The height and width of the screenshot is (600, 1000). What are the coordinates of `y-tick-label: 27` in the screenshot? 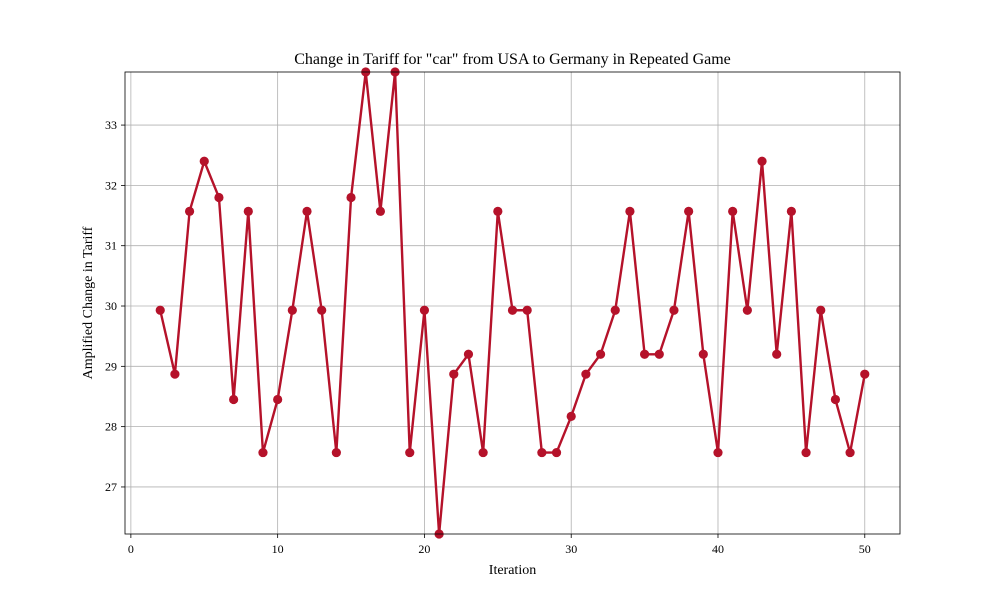 It's located at (111, 487).